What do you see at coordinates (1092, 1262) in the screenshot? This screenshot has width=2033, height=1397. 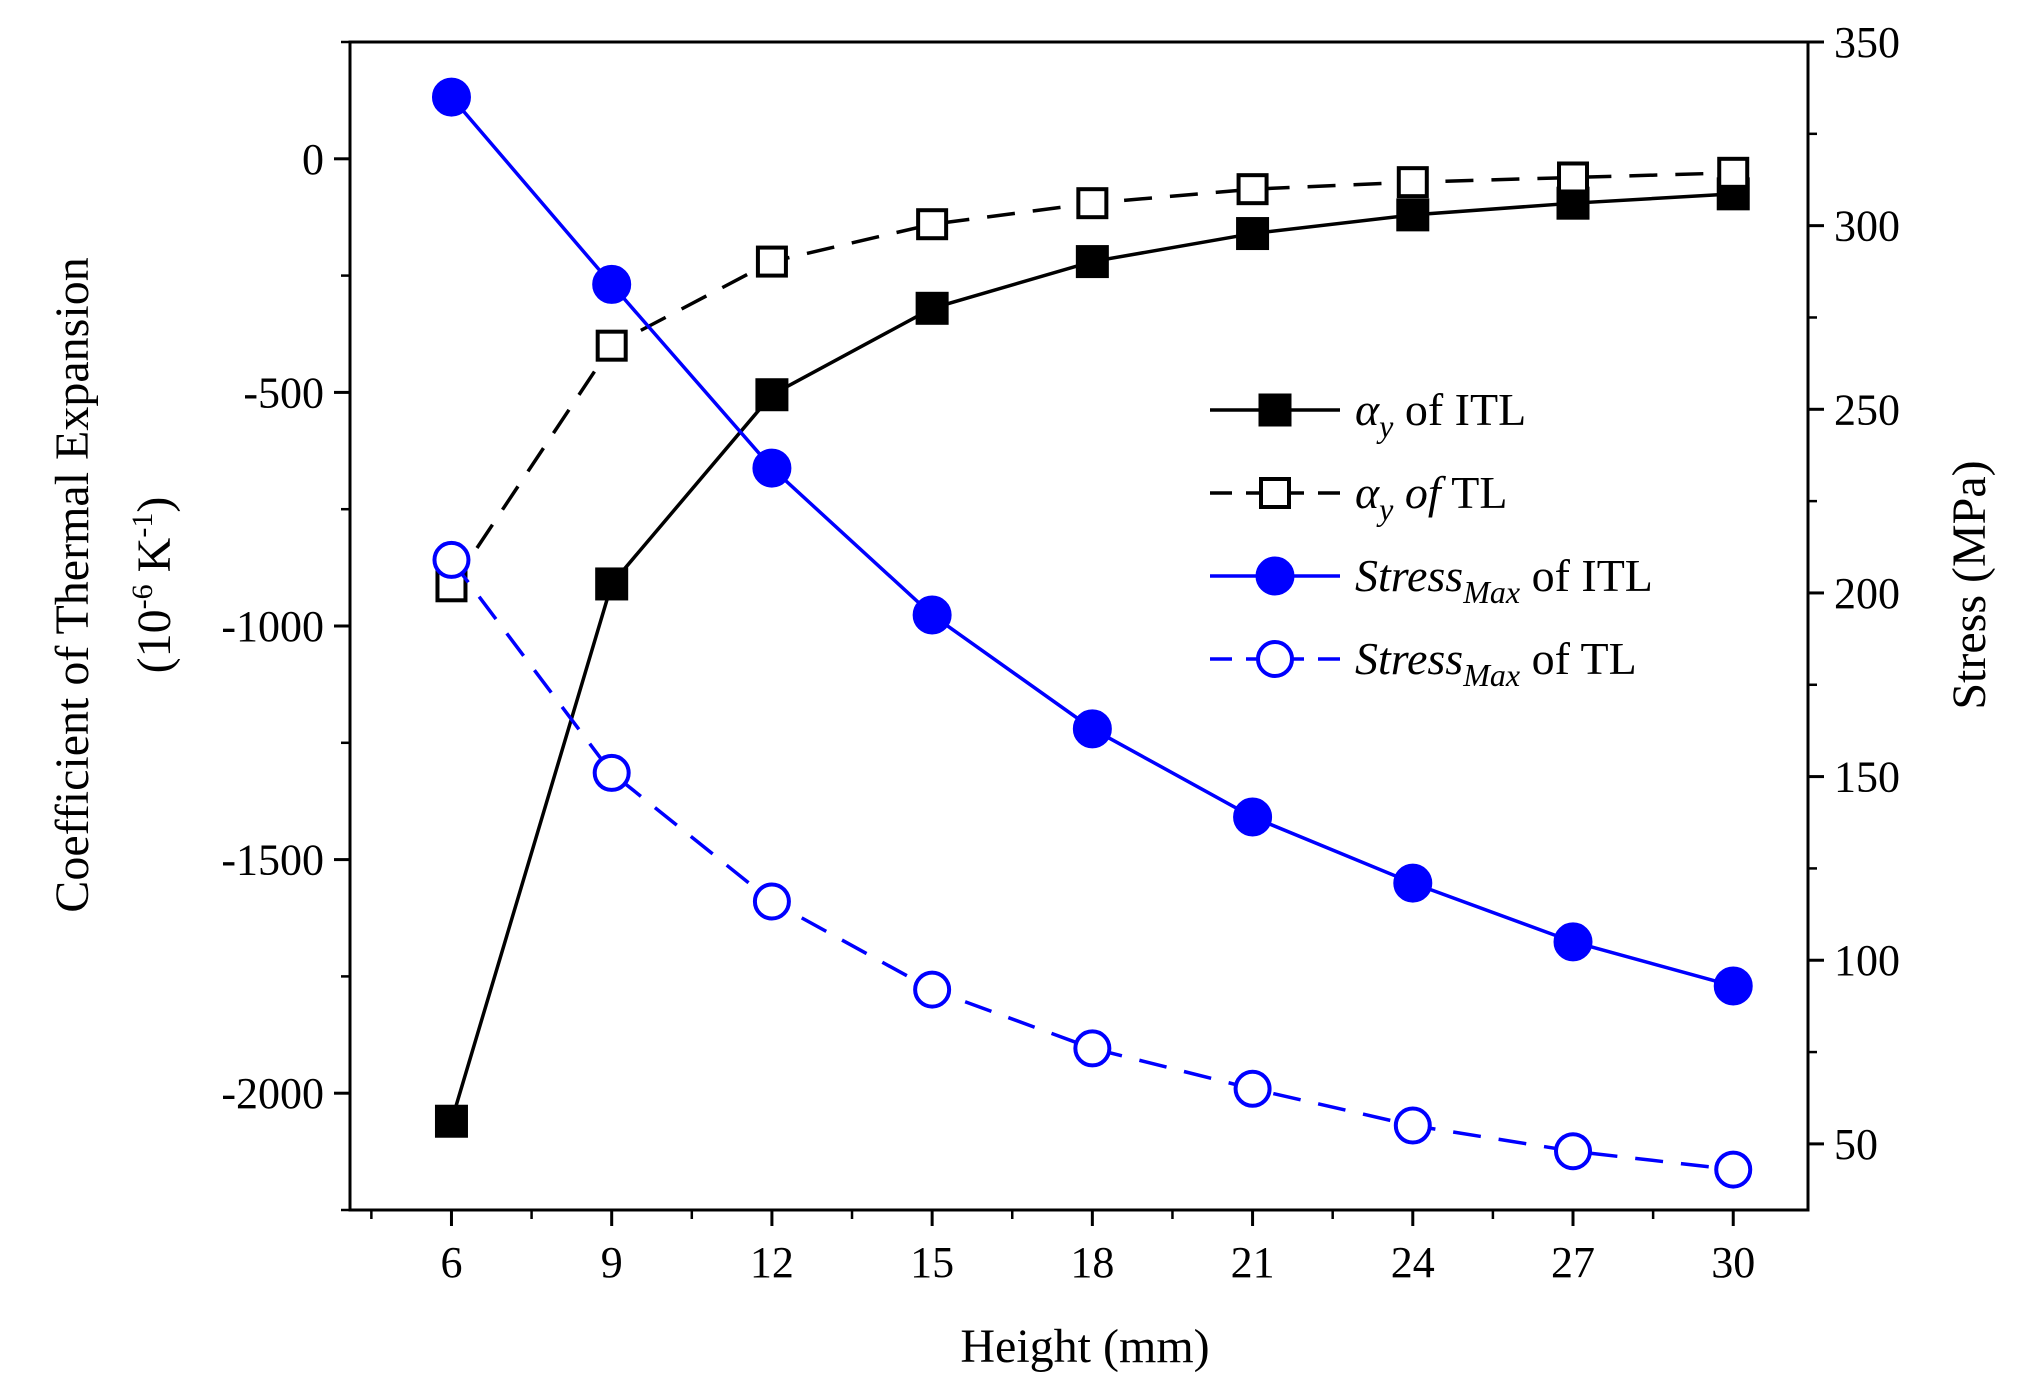 I see `x-tick-label: 18` at bounding box center [1092, 1262].